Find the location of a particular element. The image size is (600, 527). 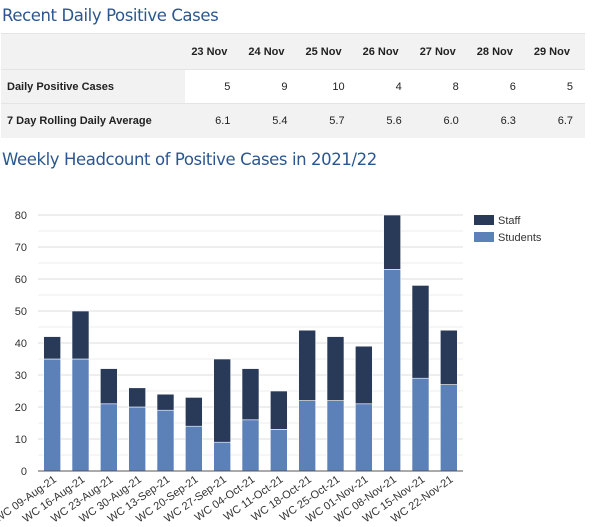

cell: 6 is located at coordinates (512, 86).